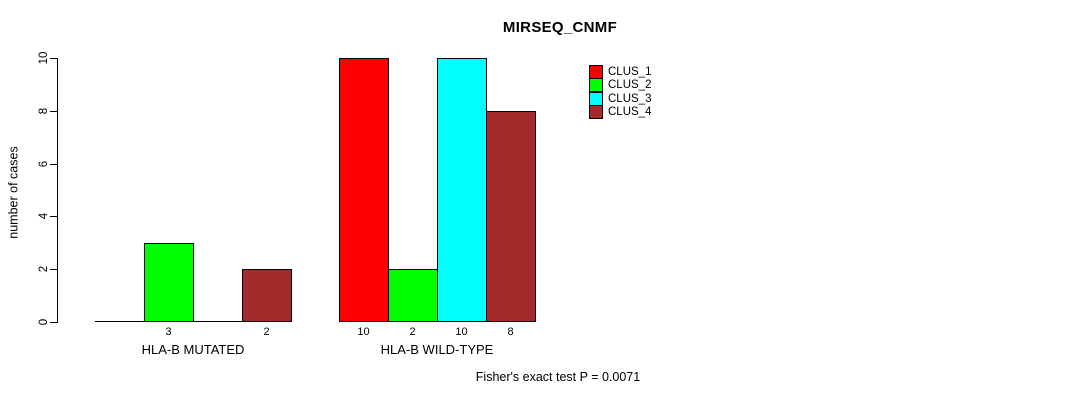  What do you see at coordinates (44, 269) in the screenshot?
I see `y-tick-label: 2` at bounding box center [44, 269].